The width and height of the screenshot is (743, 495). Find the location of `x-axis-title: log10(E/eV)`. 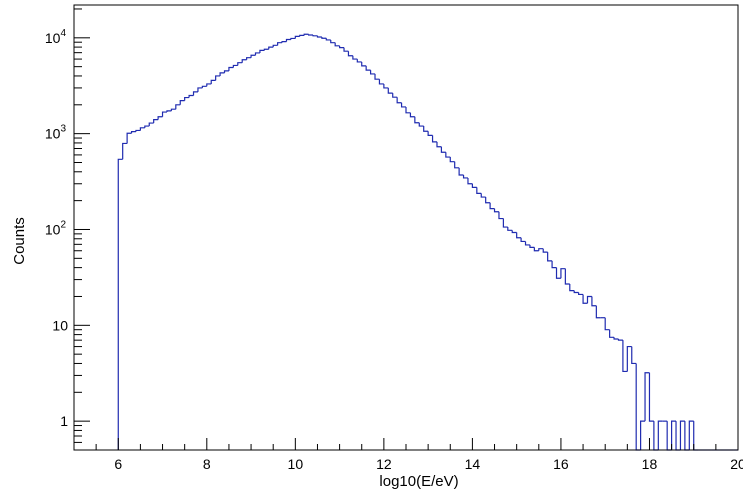

x-axis-title: log10(E/eV) is located at coordinates (418, 481).